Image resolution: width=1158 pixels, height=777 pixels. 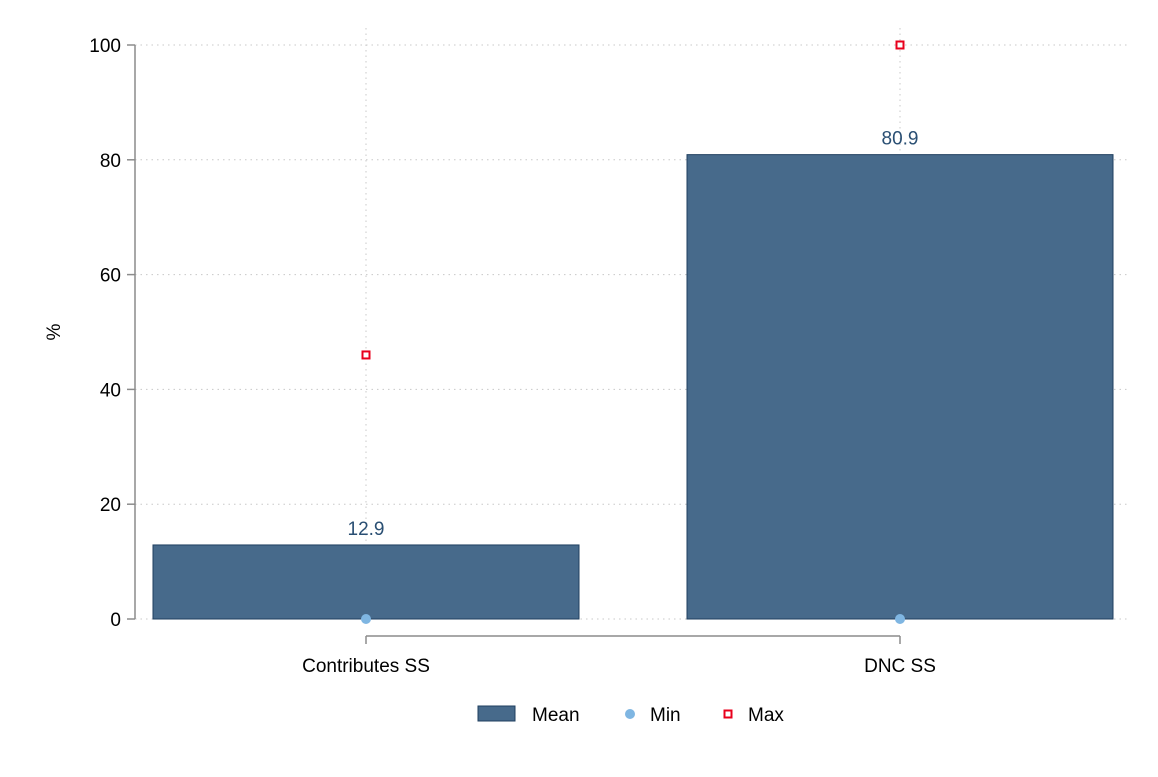 What do you see at coordinates (900, 666) in the screenshot?
I see `x-tick-label: DNC SS` at bounding box center [900, 666].